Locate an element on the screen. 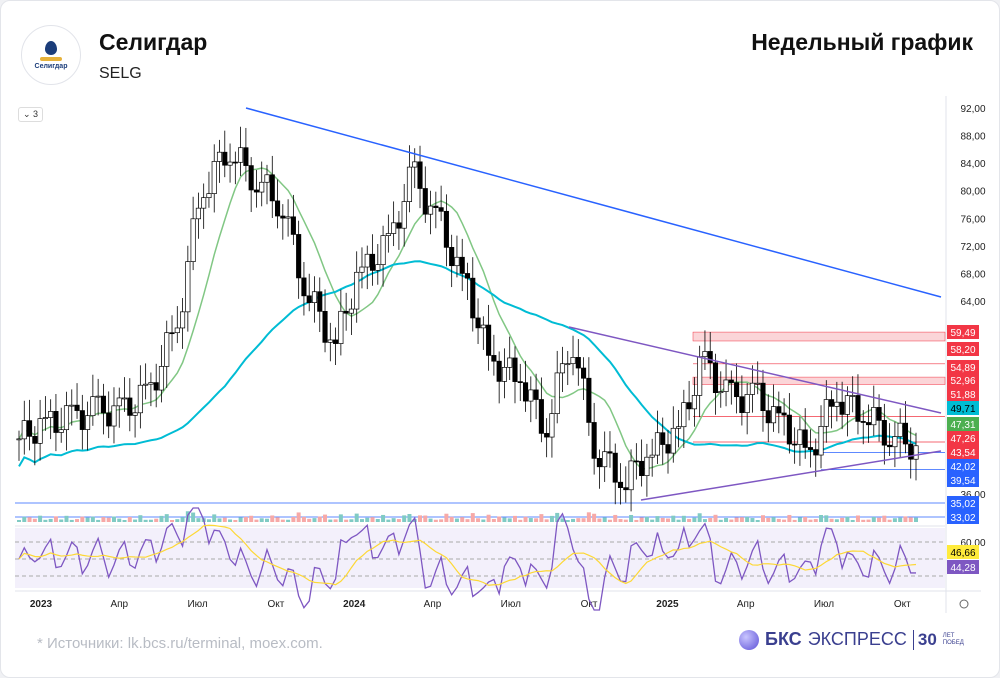  price-label: 43,54 is located at coordinates (962, 453).